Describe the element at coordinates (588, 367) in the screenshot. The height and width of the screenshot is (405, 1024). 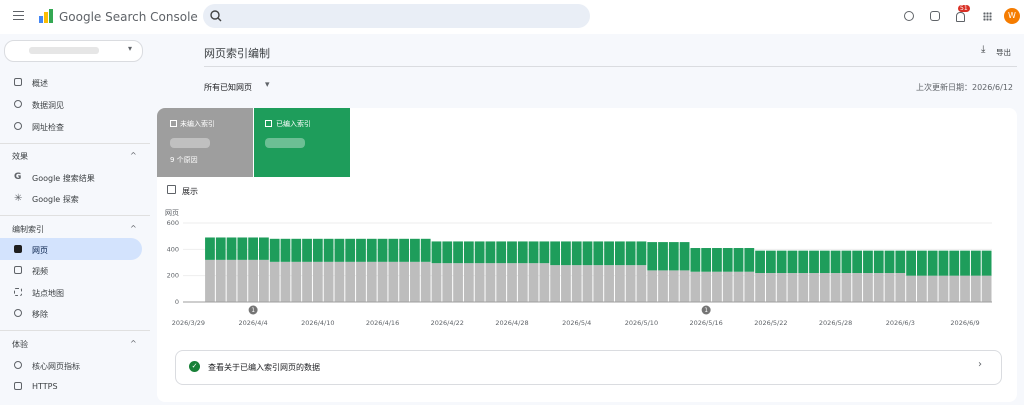
I see `data-link` at that location.